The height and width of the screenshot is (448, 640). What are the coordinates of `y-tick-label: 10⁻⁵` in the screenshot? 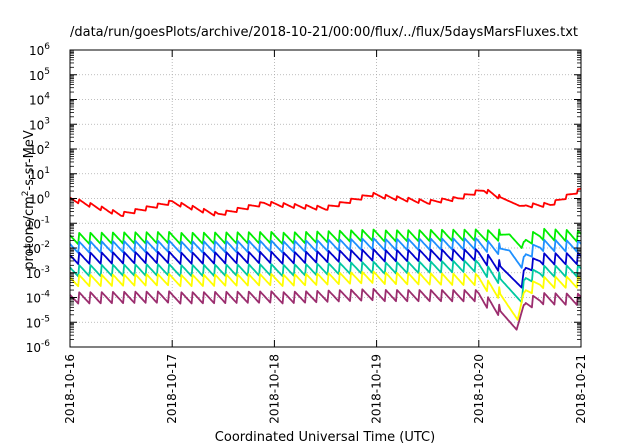 It's located at (38, 322).